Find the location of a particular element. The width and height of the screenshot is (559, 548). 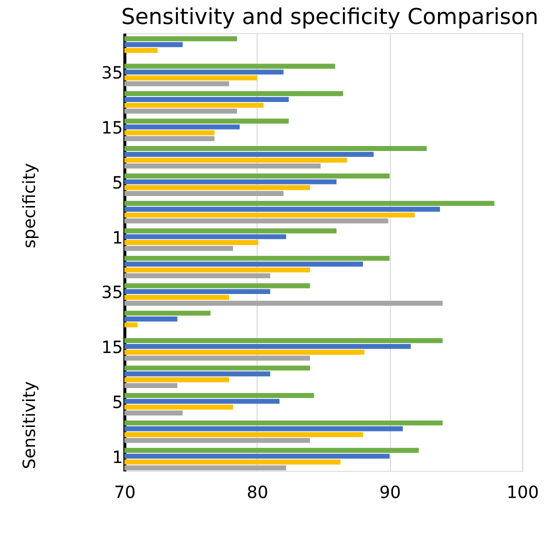

x-tick-label: 80 is located at coordinates (257, 492).